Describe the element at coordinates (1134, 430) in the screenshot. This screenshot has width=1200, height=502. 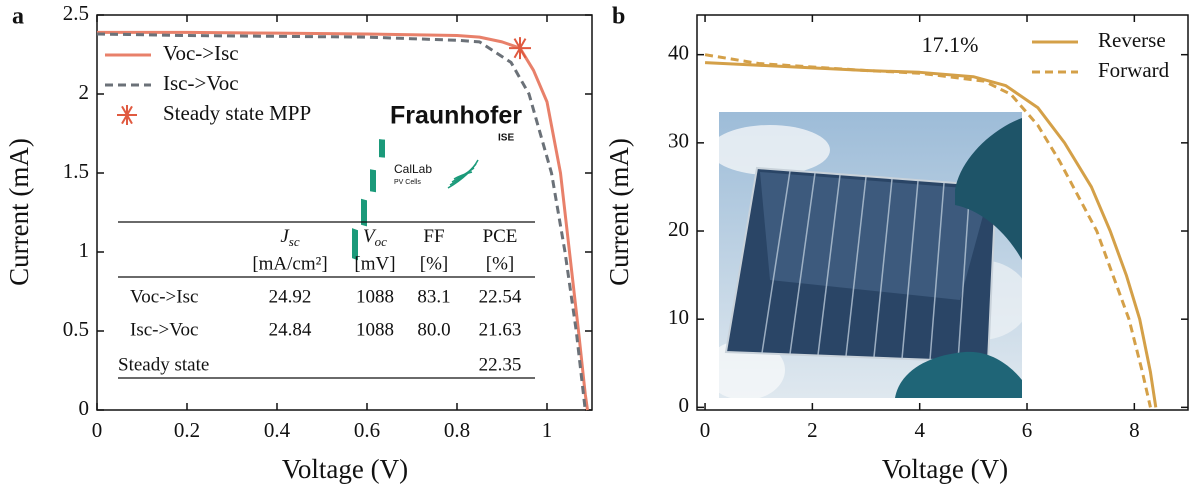
I see `x-tick-label: 8` at that location.